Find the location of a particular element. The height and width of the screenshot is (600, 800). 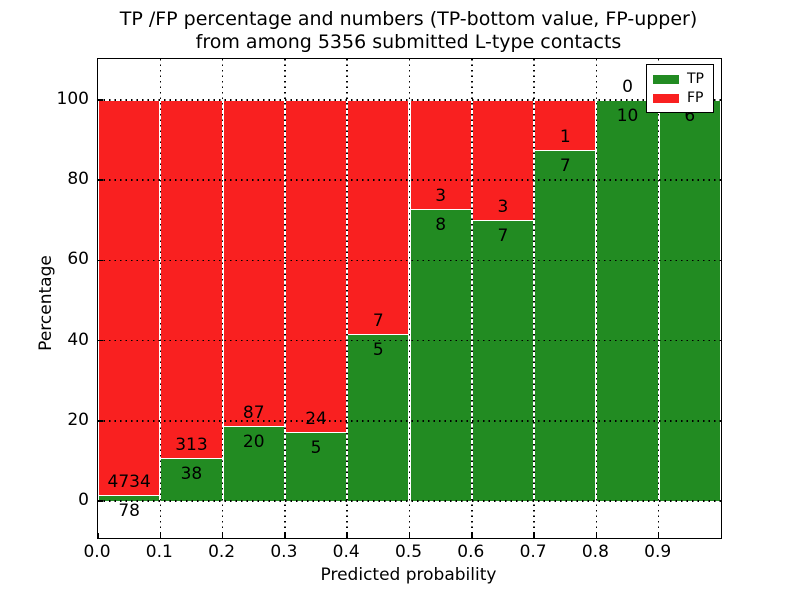

fp-count-annotation: 4734 is located at coordinates (129, 481).